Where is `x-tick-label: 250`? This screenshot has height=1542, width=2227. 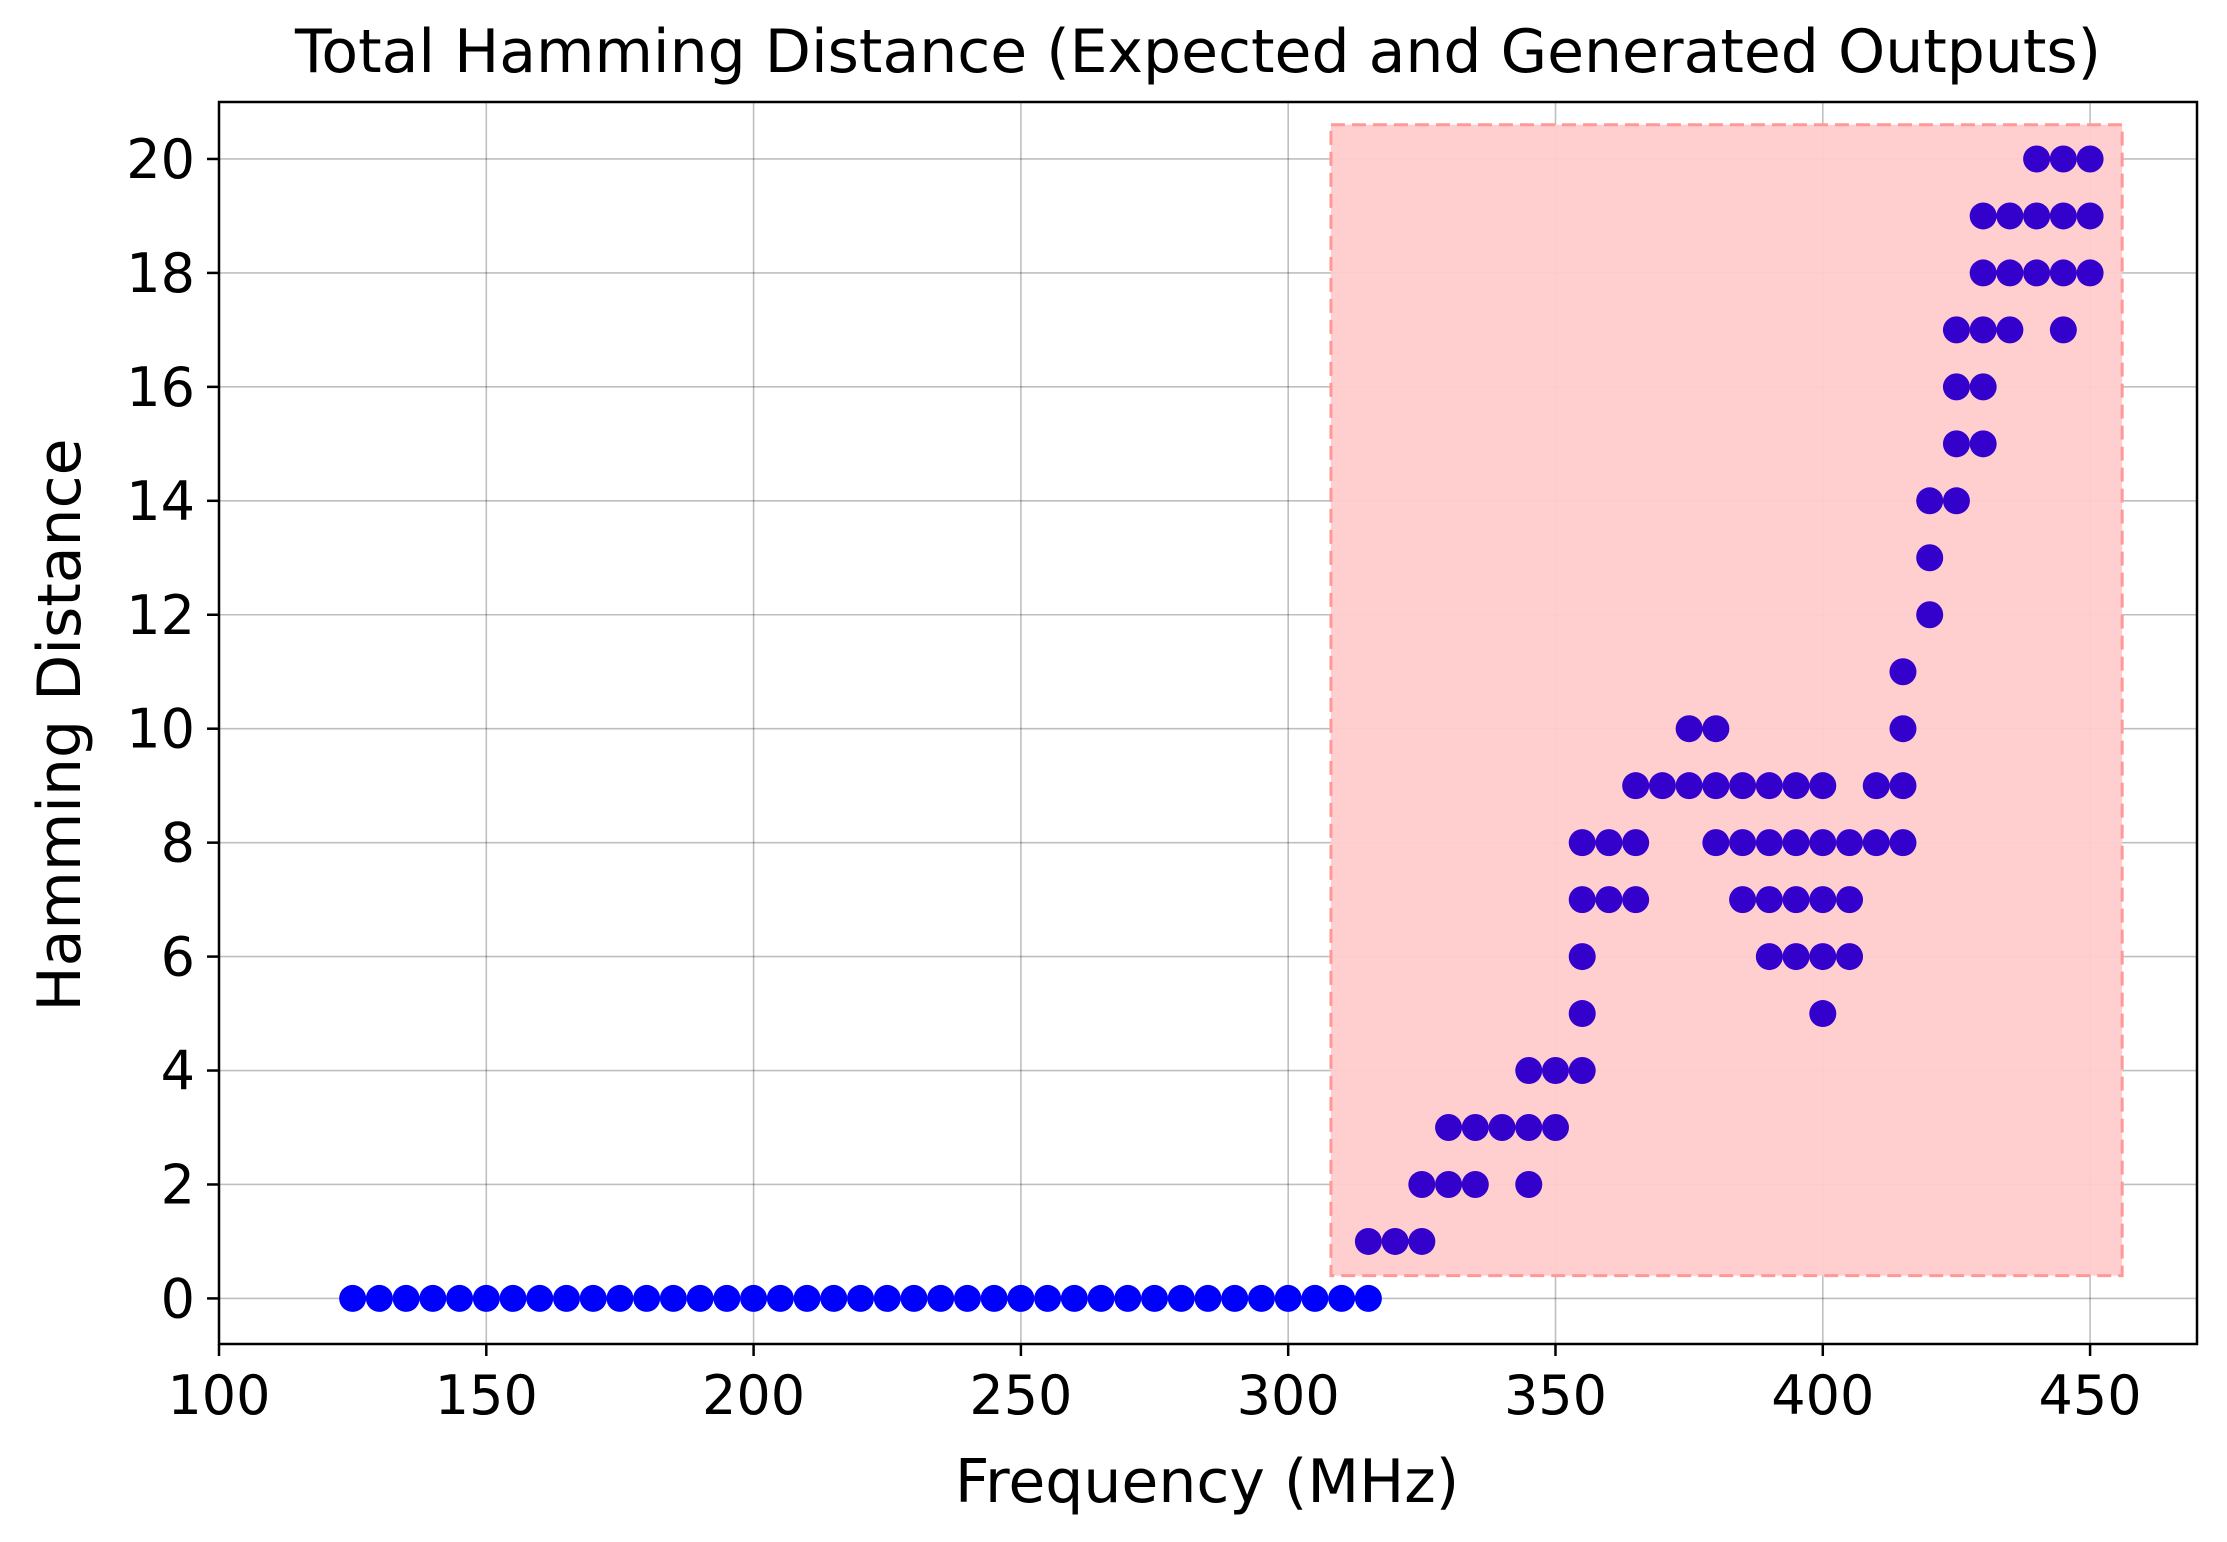
x-tick-label: 250 is located at coordinates (1020, 1395).